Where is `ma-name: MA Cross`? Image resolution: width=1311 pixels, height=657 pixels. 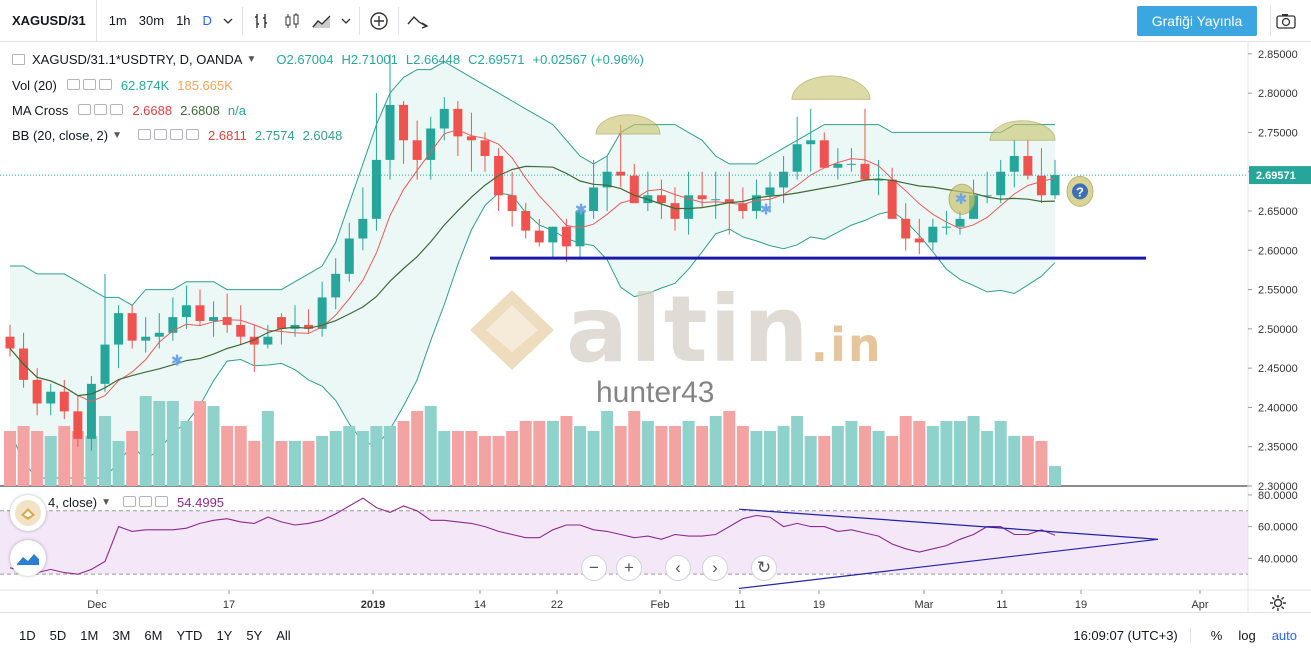 ma-name: MA Cross is located at coordinates (40, 110).